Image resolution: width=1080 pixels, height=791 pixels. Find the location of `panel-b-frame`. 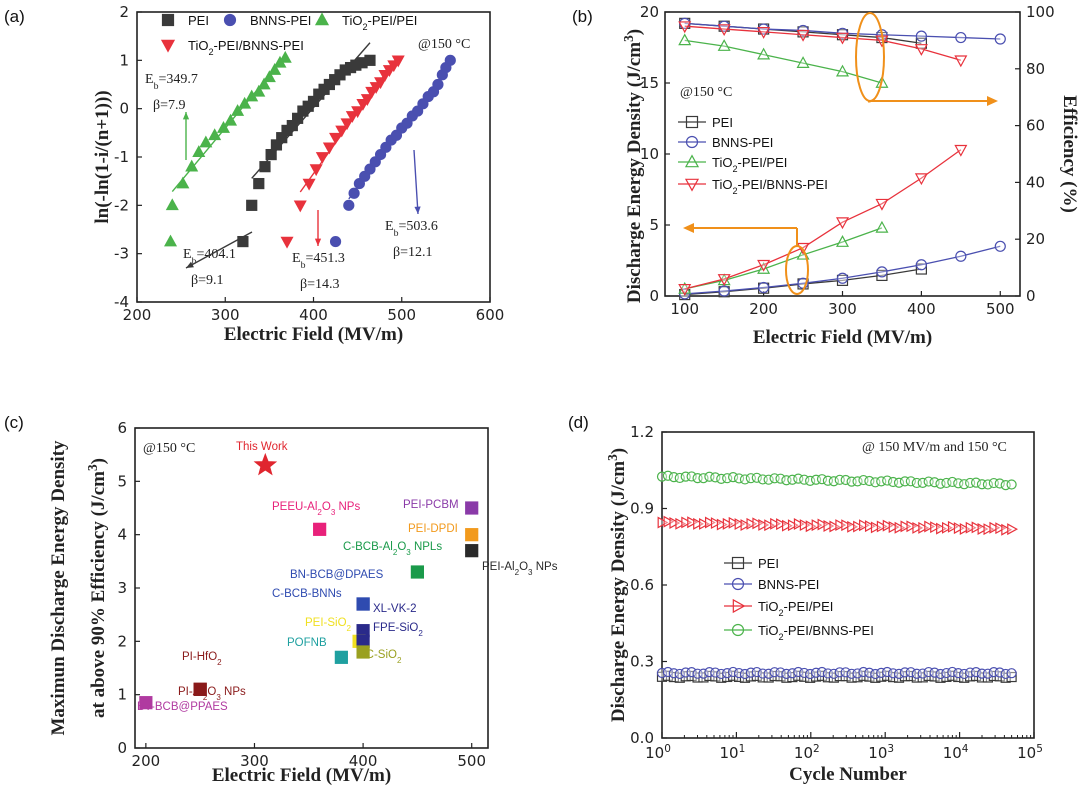

panel-b-frame is located at coordinates (842, 154).